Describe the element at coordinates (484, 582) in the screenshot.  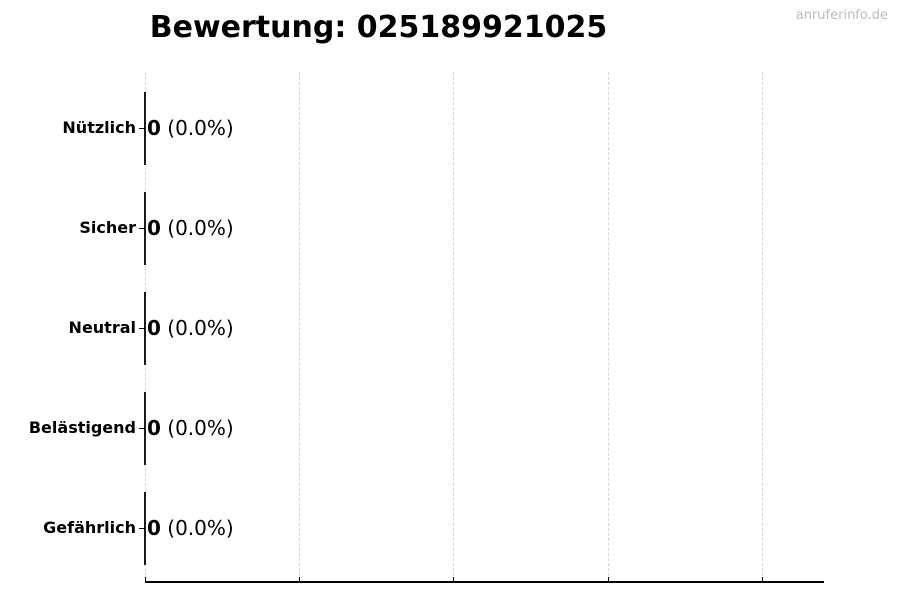
I see `x-axis-line` at that location.